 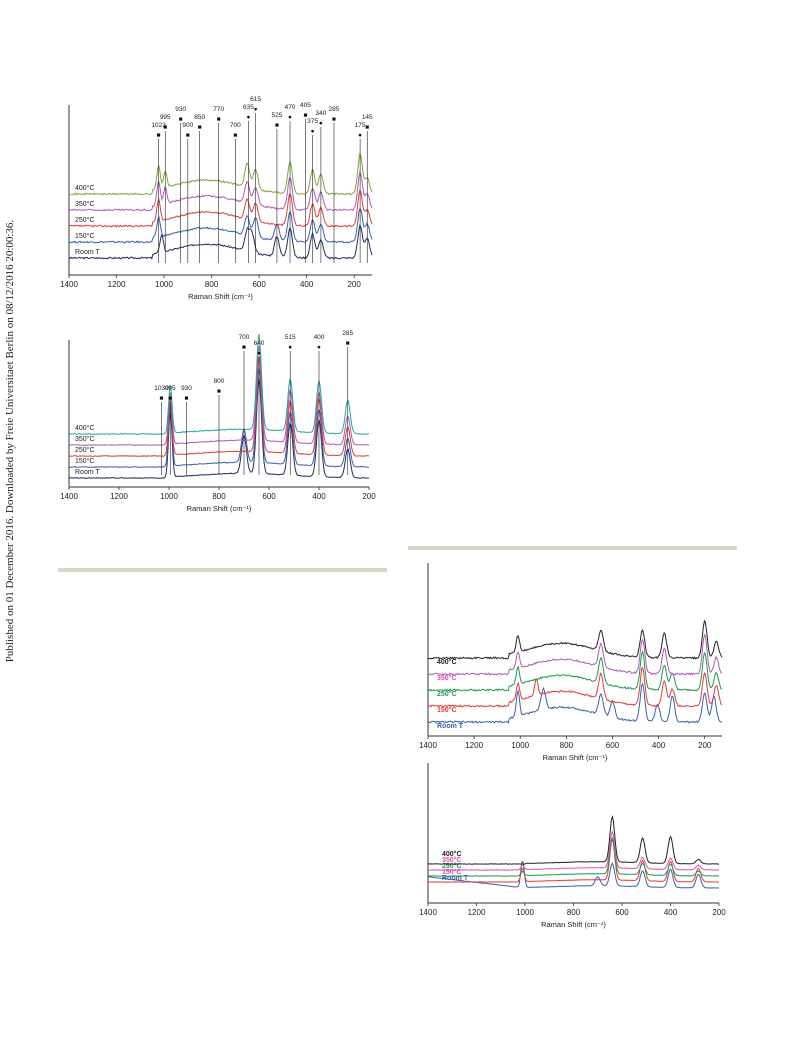 I want to click on peak-annotation-label: 800, so click(x=219, y=381).